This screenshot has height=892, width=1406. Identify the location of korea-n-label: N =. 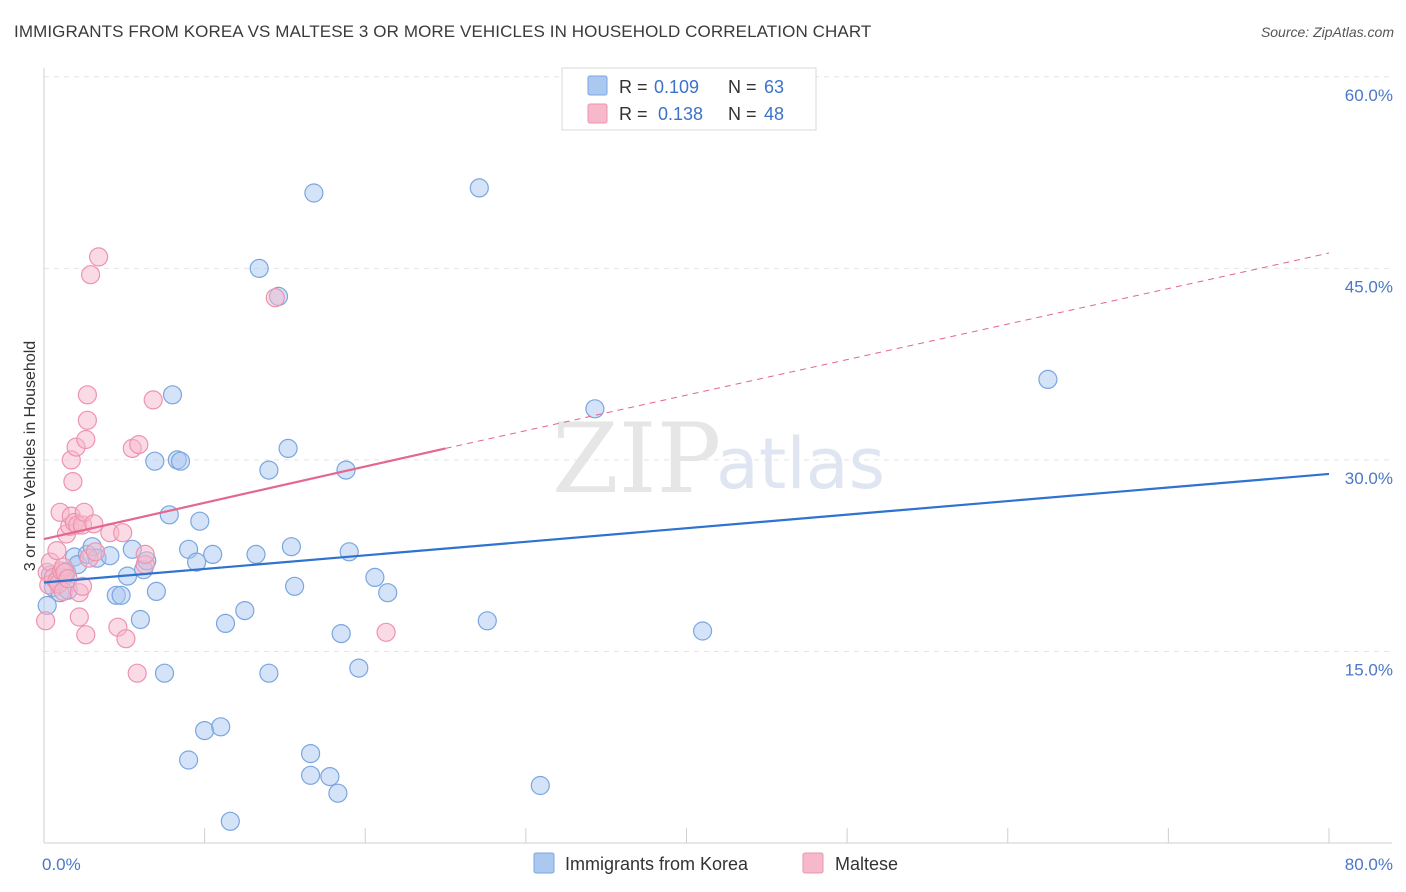
(742, 87).